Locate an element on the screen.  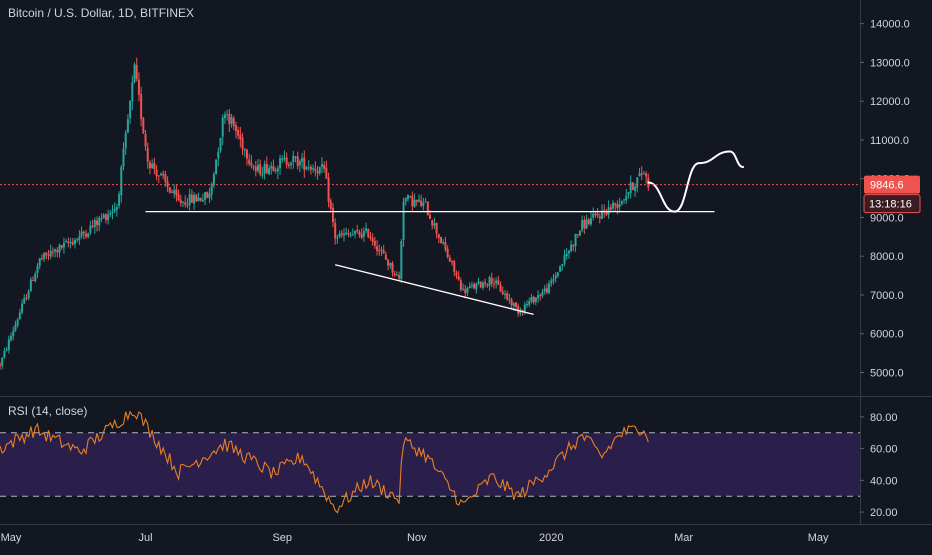
trend-line is located at coordinates (434, 289).